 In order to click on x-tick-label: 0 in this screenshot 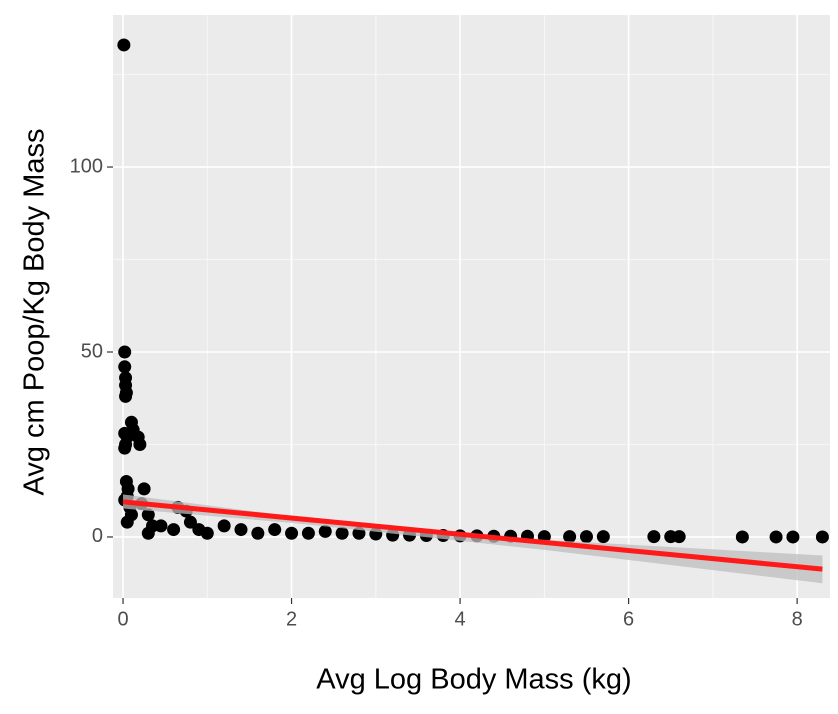, I will do `click(122, 619)`.